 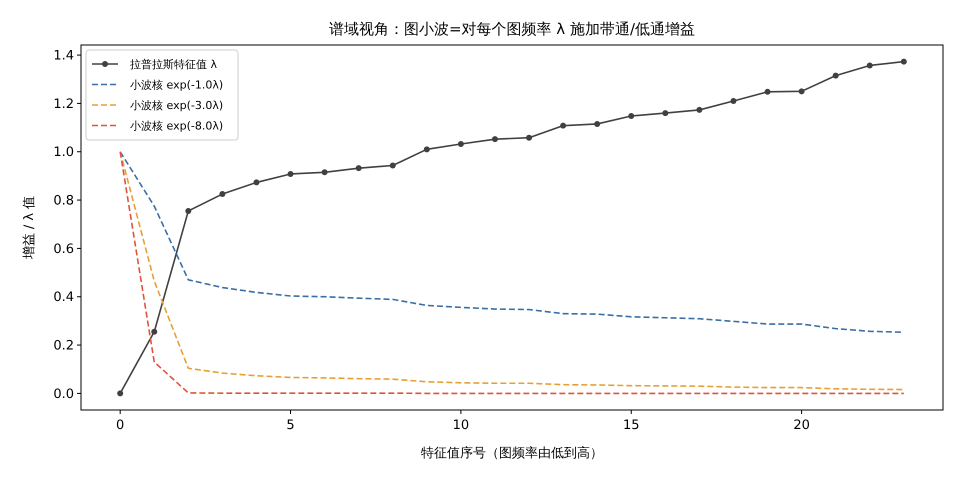 I want to click on x-tick-label: 5, so click(x=290, y=425).